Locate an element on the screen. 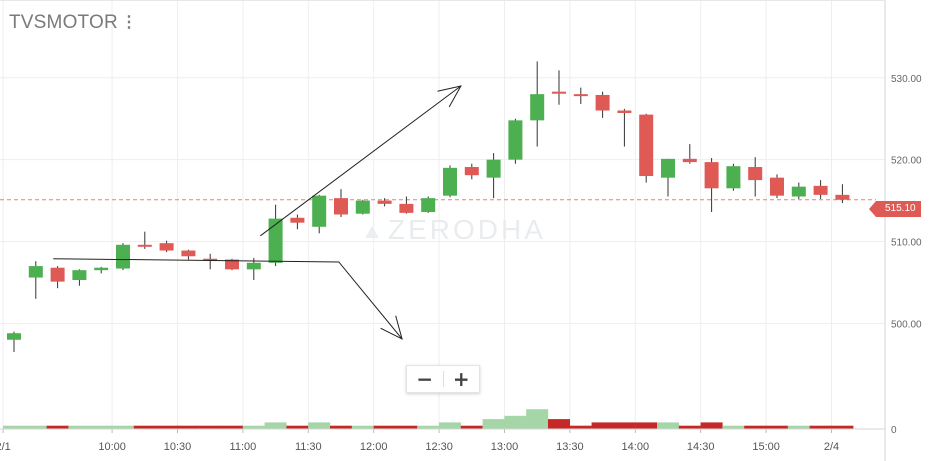  volume-axis-label: 0 is located at coordinates (894, 430).